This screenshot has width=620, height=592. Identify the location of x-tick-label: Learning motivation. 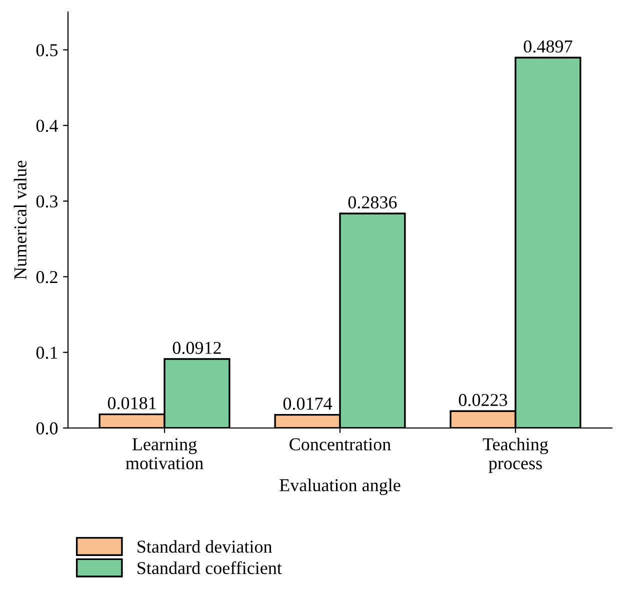
(165, 454).